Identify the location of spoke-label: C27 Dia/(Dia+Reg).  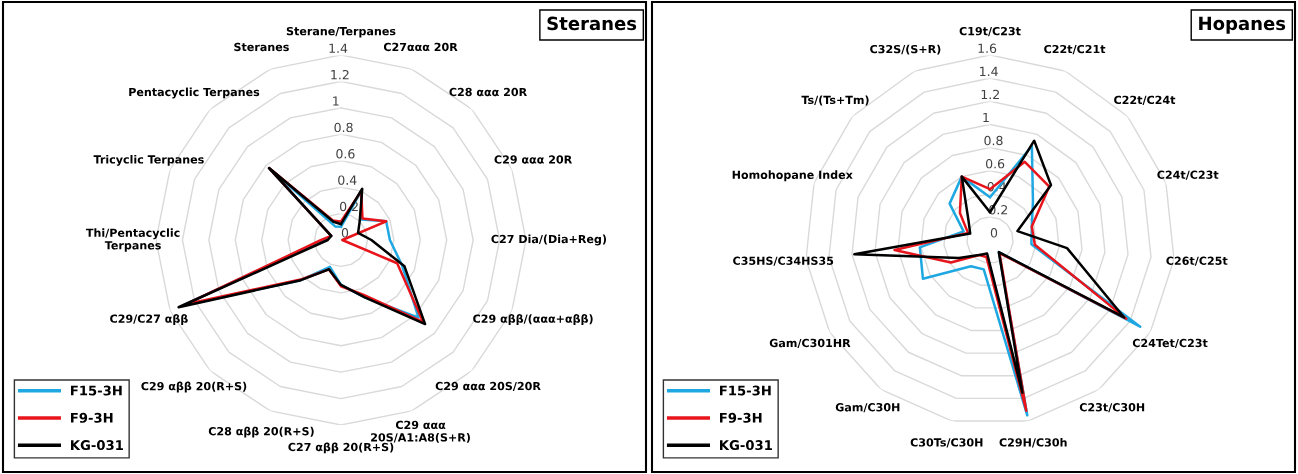
(549, 240).